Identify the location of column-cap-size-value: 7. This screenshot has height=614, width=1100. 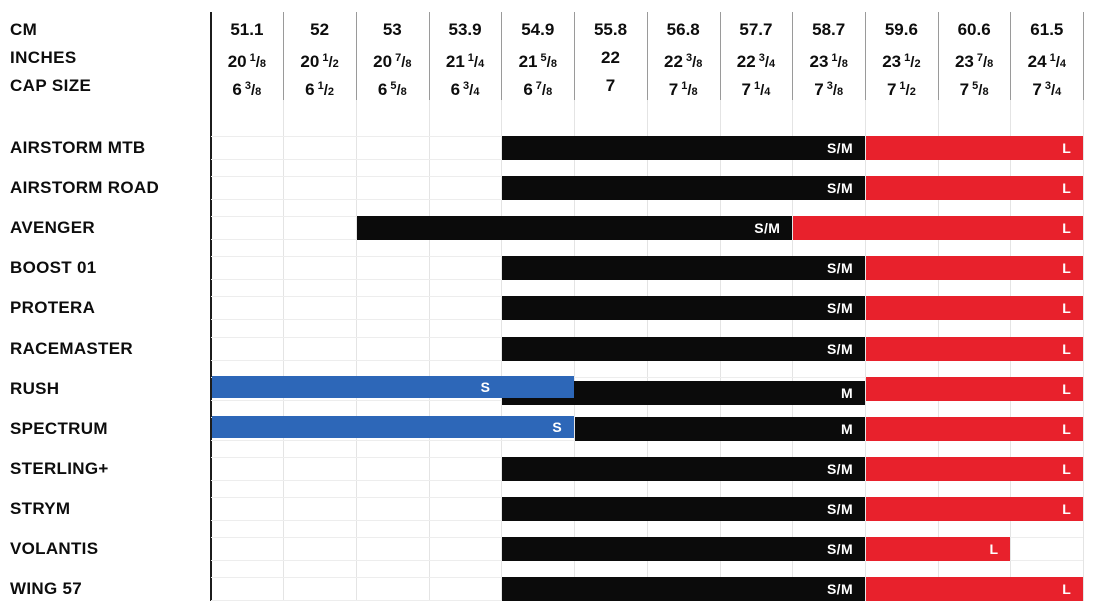
(610, 85).